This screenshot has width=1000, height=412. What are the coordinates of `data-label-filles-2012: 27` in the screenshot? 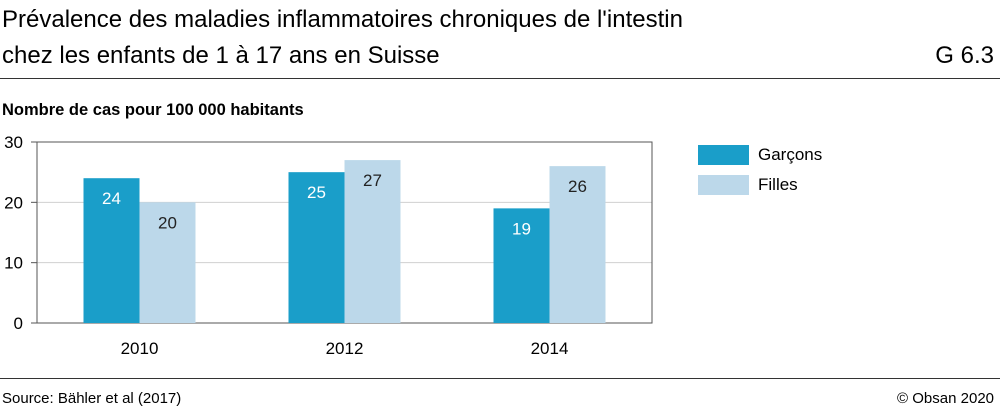 It's located at (372, 180).